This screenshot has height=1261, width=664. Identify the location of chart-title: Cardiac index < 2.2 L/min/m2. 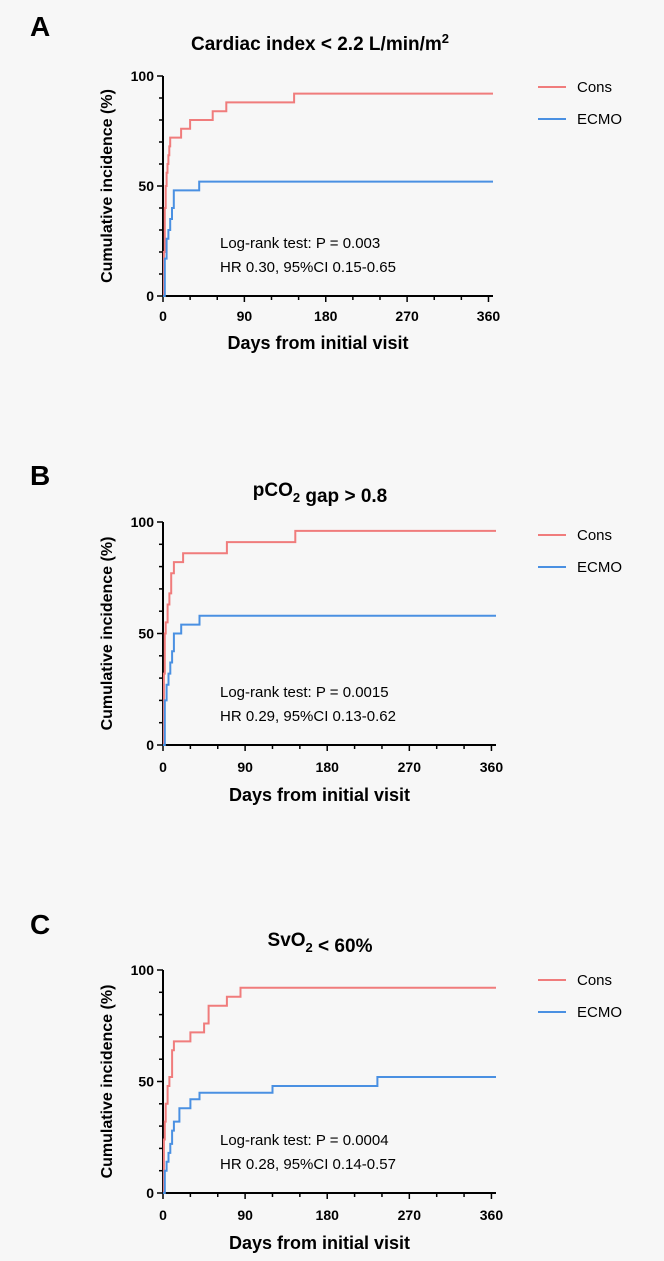
(320, 43).